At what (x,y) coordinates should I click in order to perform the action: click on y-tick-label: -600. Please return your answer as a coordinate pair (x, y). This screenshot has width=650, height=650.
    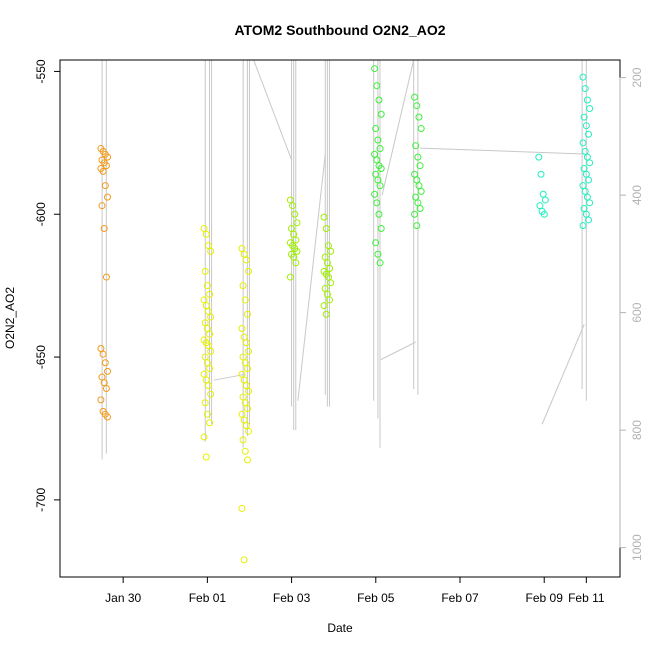
    Looking at the image, I should click on (41, 214).